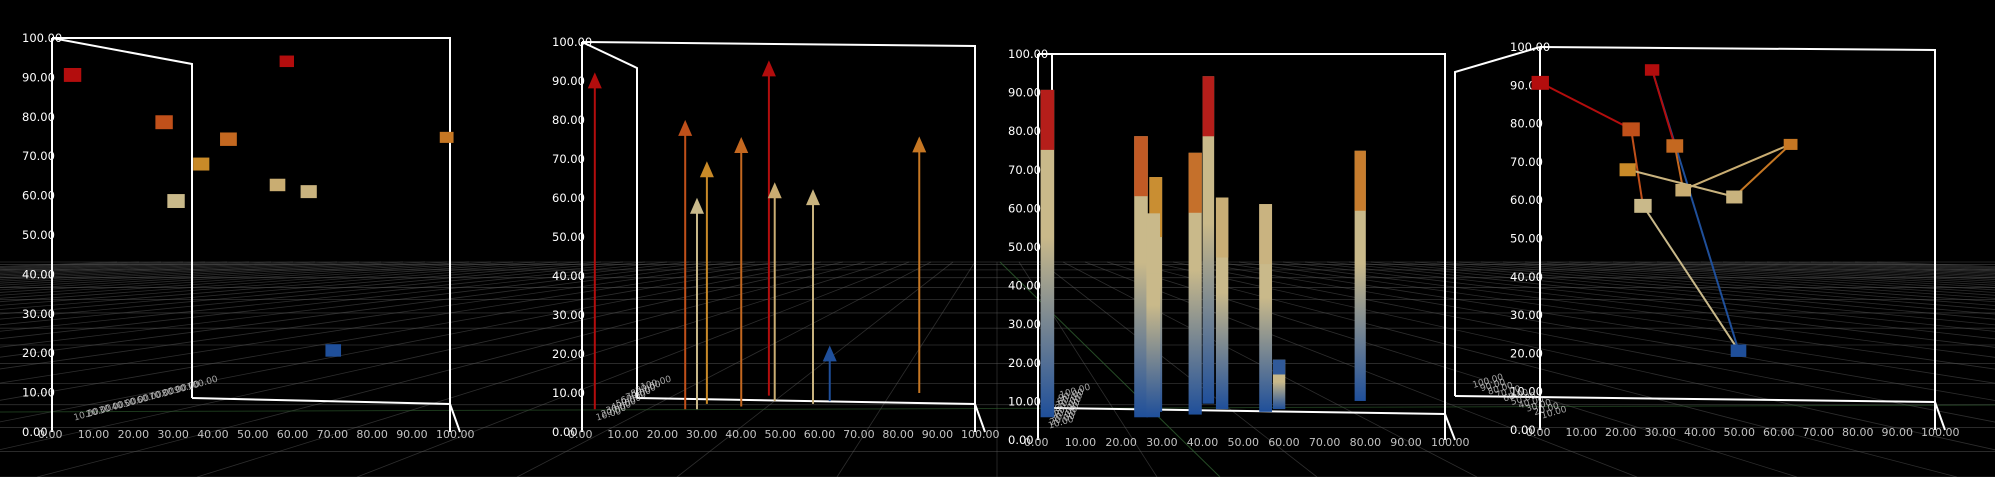 The height and width of the screenshot is (477, 1995). What do you see at coordinates (1024, 170) in the screenshot?
I see `y-tick-label: 70.00` at bounding box center [1024, 170].